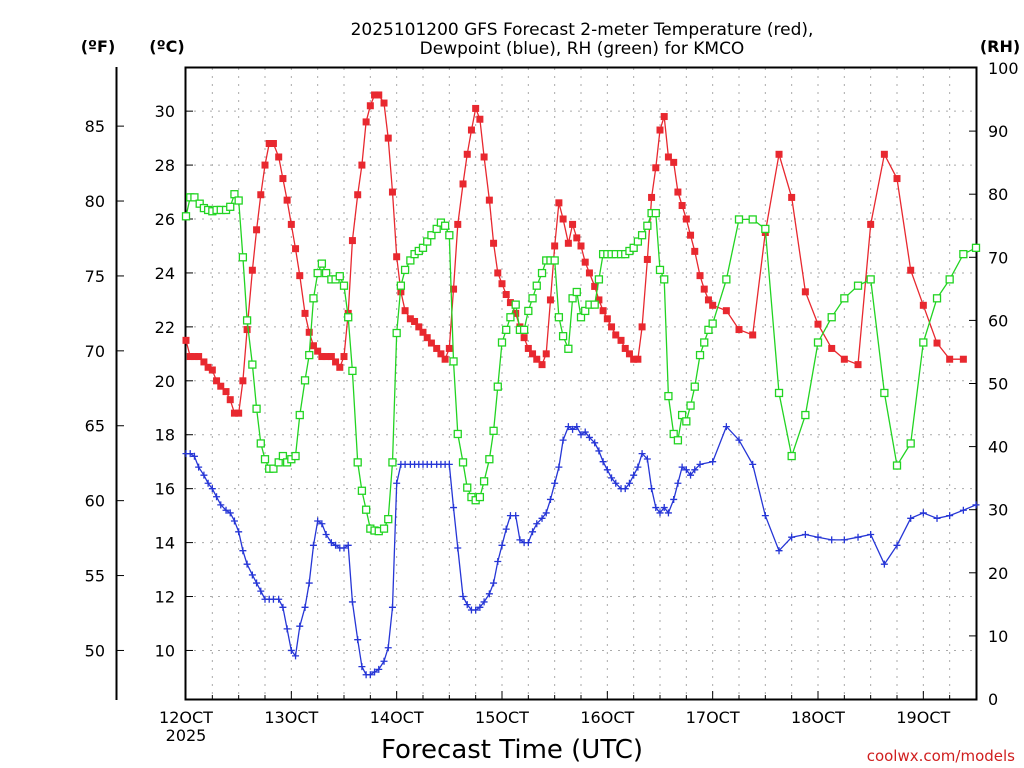 This screenshot has height=768, width=1024. What do you see at coordinates (95, 426) in the screenshot?
I see `fahrenheit-tick-label: 65` at bounding box center [95, 426].